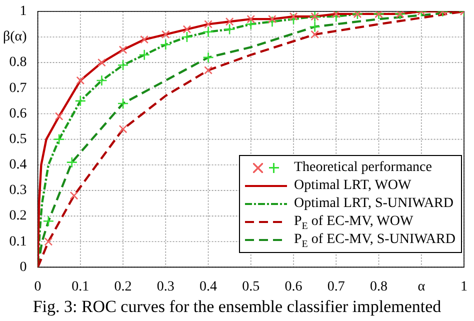 The image size is (474, 321). What do you see at coordinates (18, 242) in the screenshot?
I see `y-tick-label: 0.1` at bounding box center [18, 242].